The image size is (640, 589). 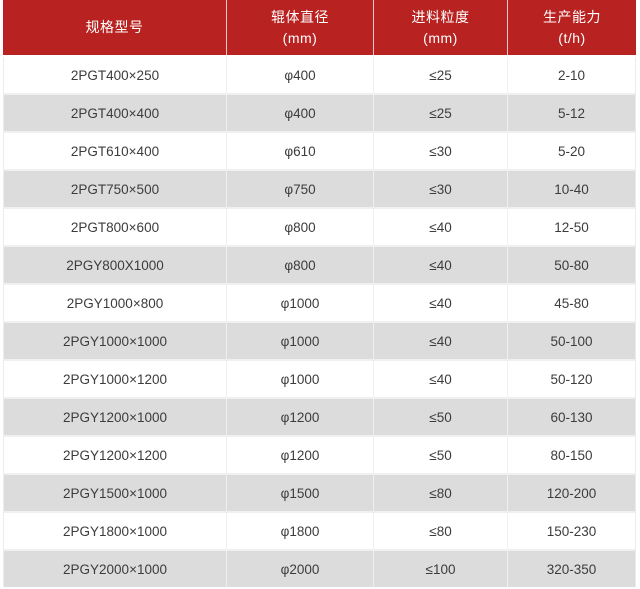 What do you see at coordinates (300, 569) in the screenshot?
I see `cell-roller-diameter: φ2000` at bounding box center [300, 569].